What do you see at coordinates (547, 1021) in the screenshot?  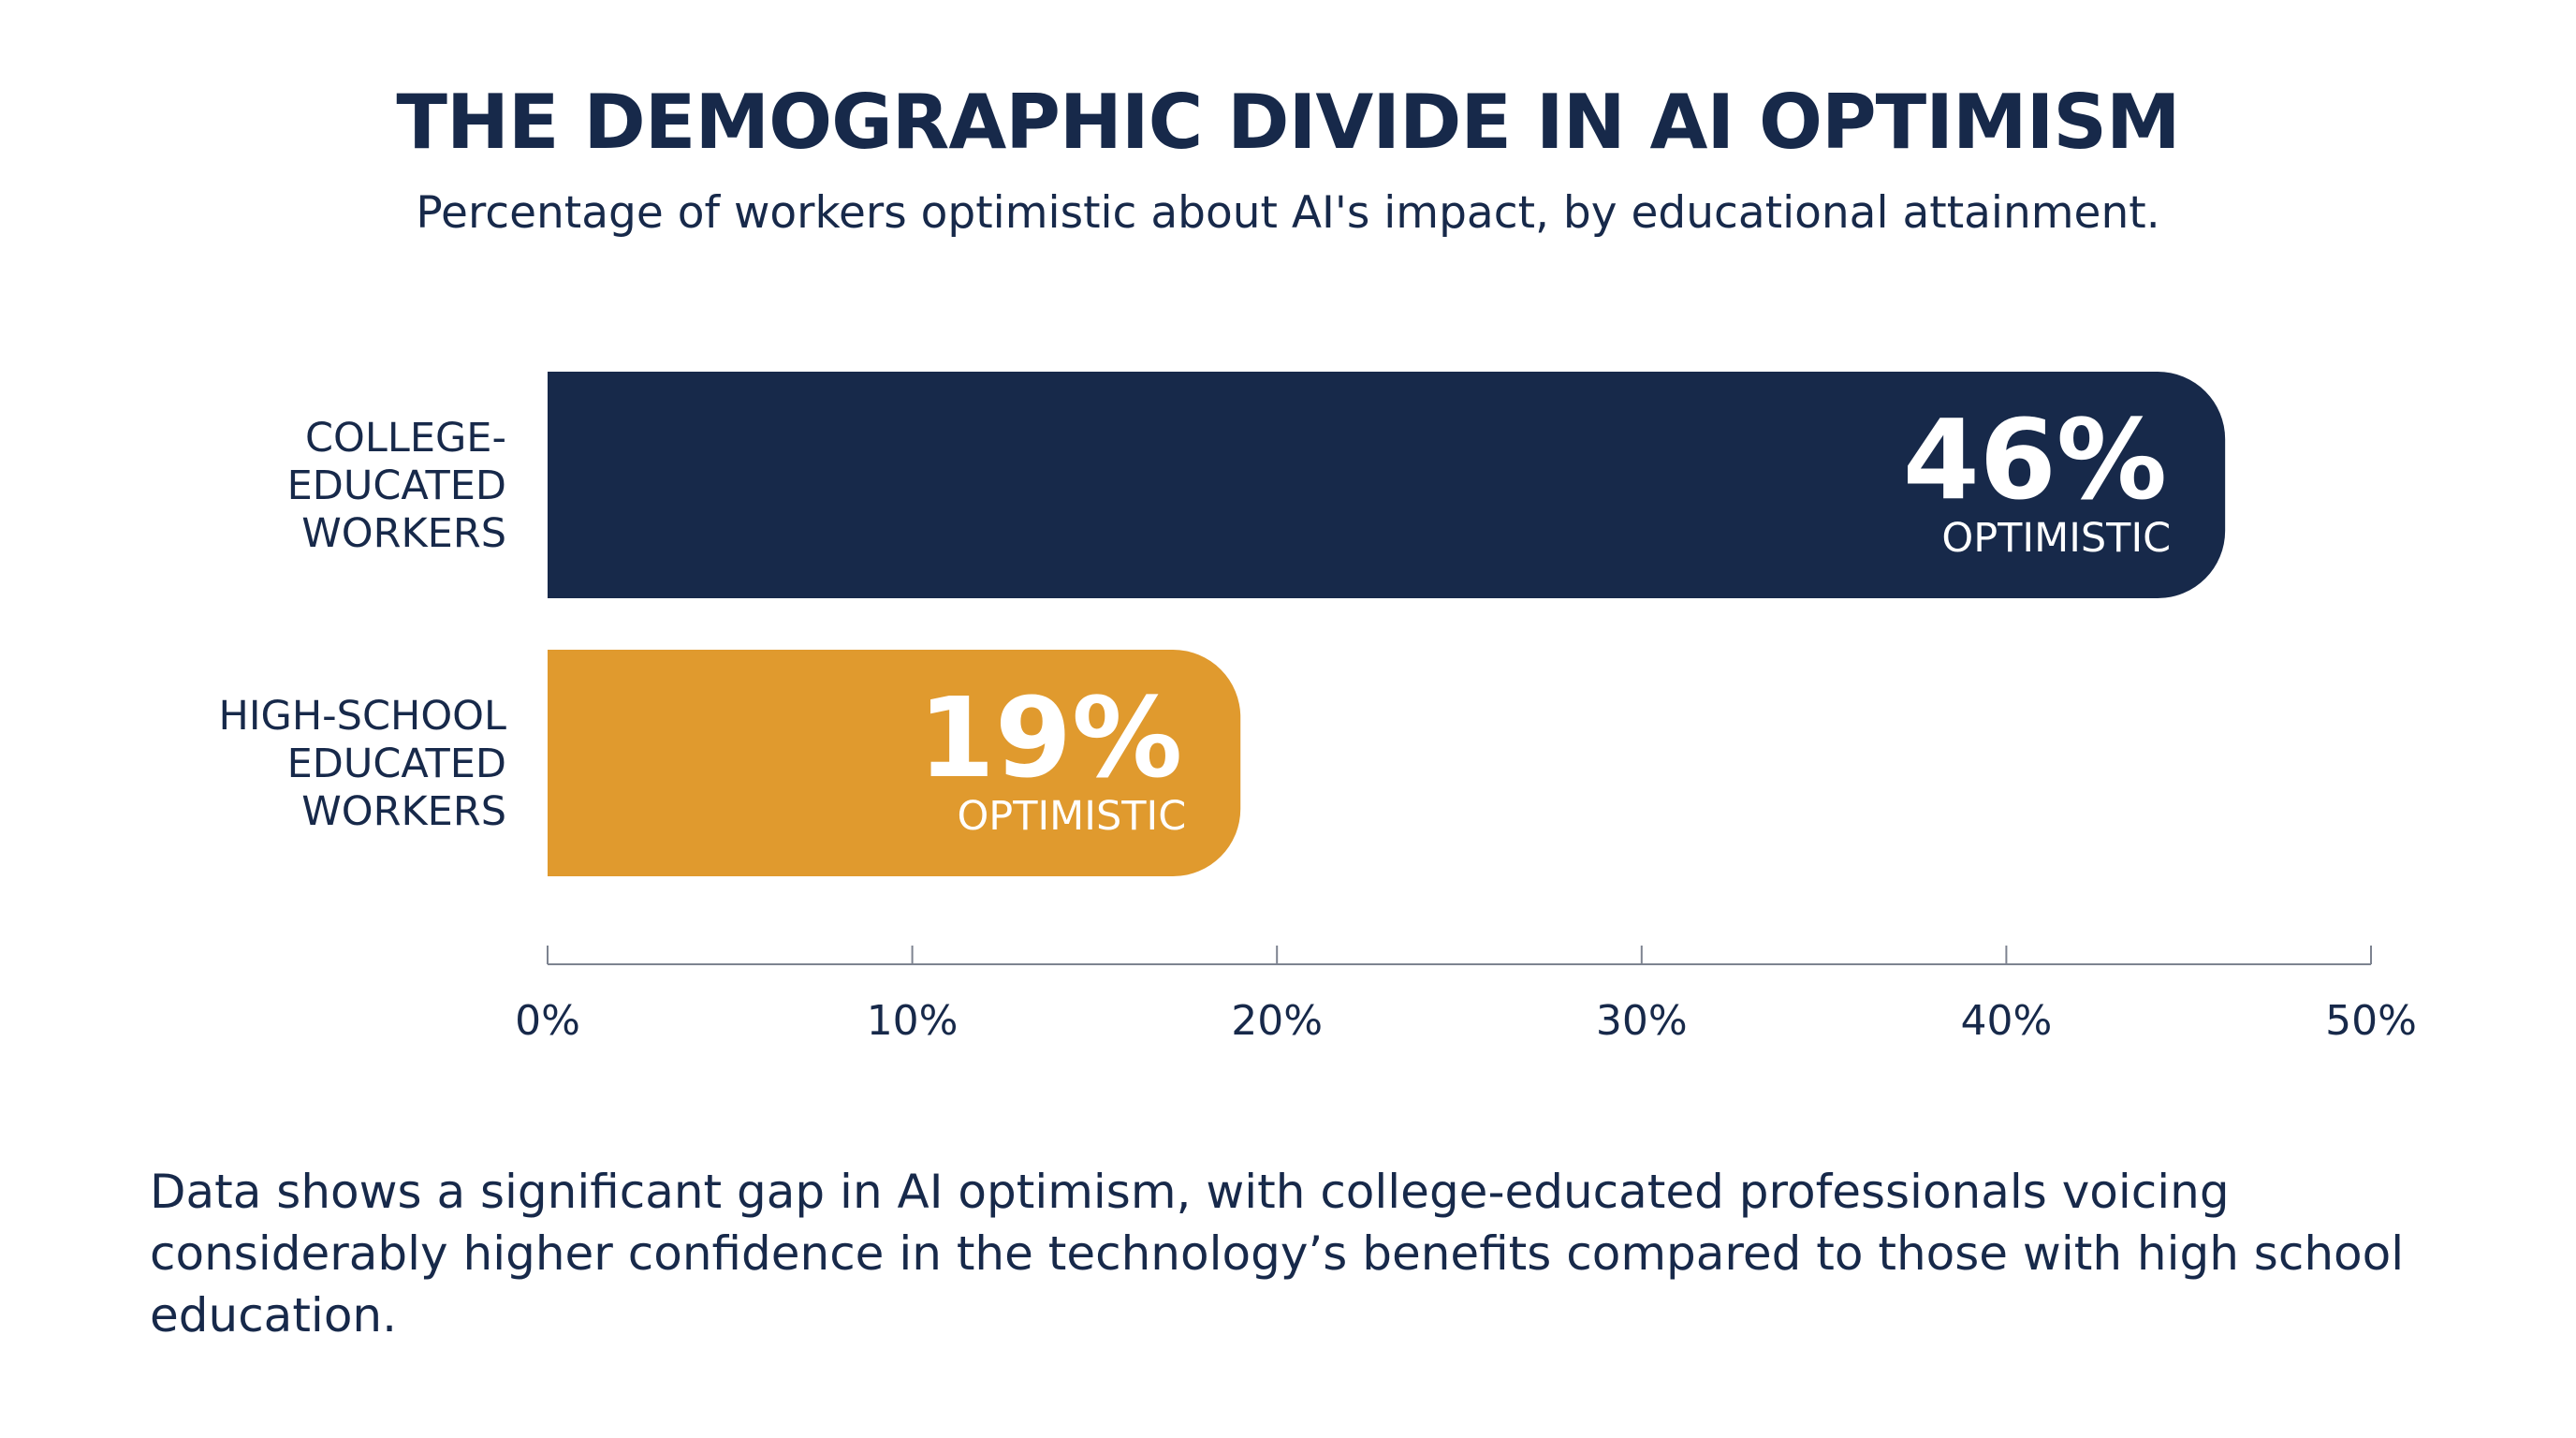 I see `x-tick-label-0: 0%` at bounding box center [547, 1021].